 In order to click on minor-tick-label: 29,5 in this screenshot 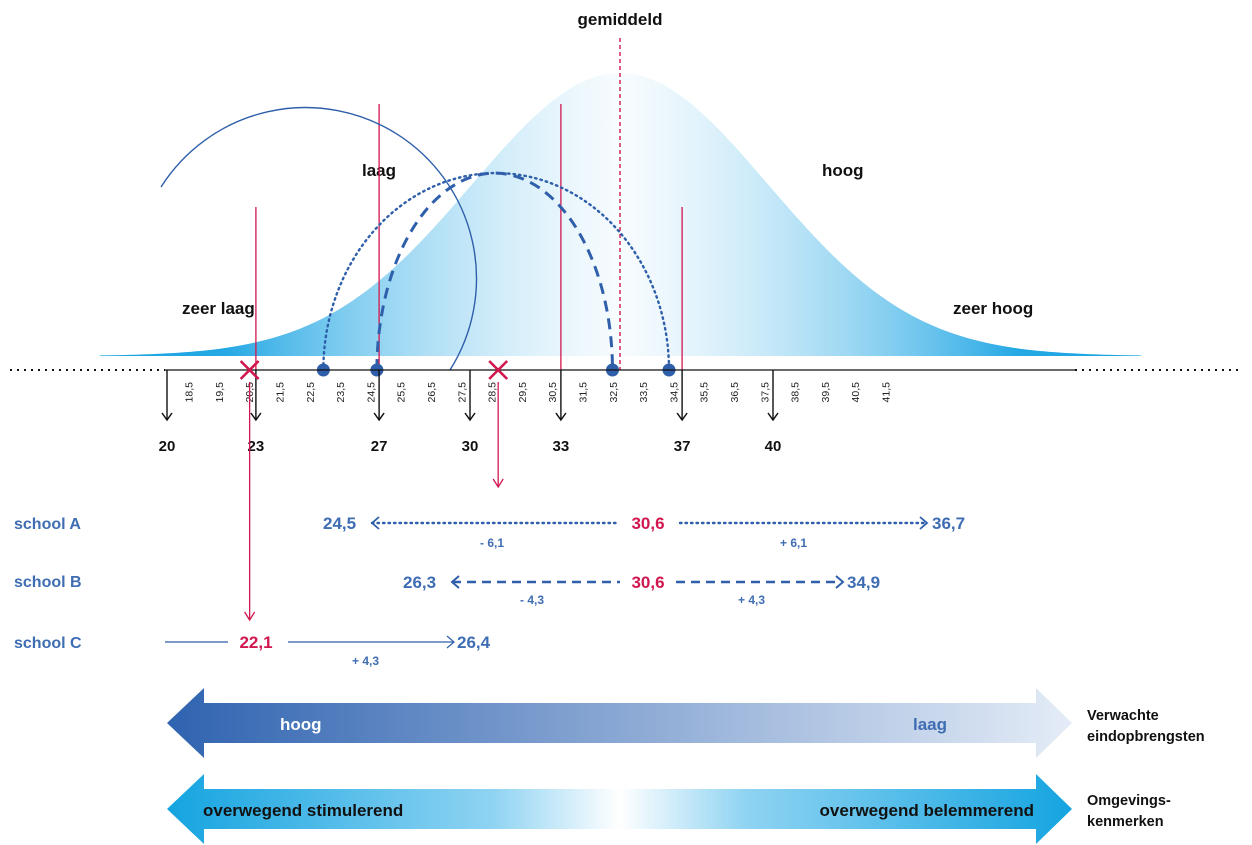, I will do `click(523, 392)`.